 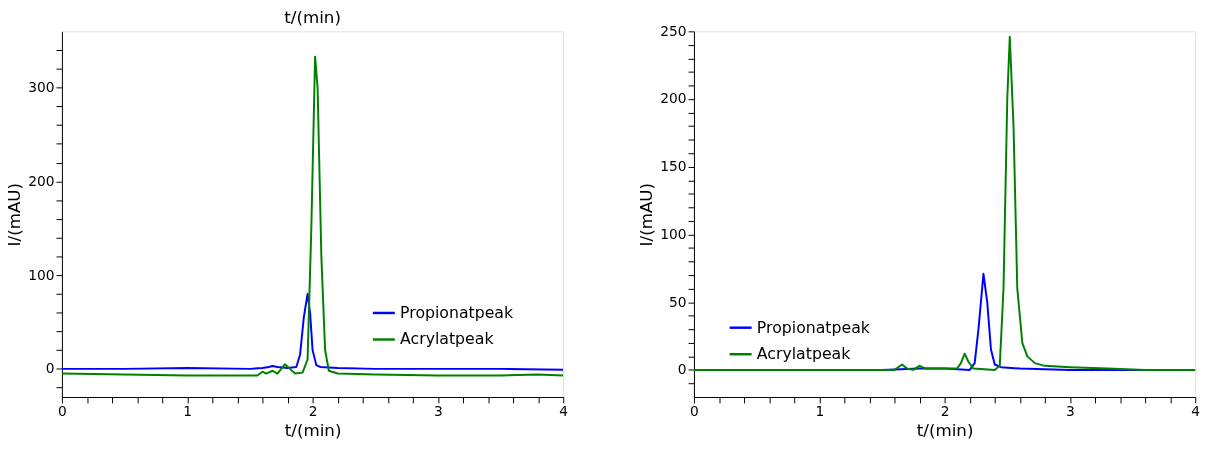 I want to click on chart-title: t/(min), so click(x=312, y=17).